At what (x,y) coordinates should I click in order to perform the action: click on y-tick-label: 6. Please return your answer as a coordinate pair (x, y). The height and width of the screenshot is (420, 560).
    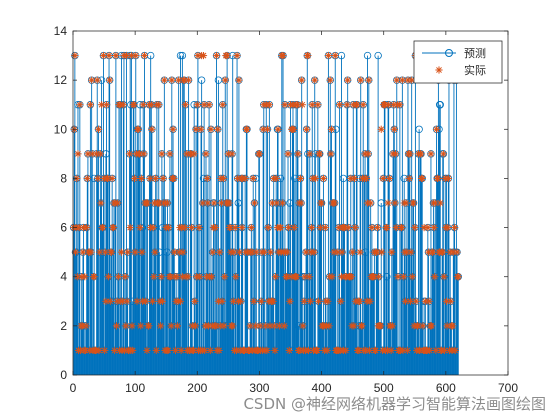
    Looking at the image, I should click on (63, 228).